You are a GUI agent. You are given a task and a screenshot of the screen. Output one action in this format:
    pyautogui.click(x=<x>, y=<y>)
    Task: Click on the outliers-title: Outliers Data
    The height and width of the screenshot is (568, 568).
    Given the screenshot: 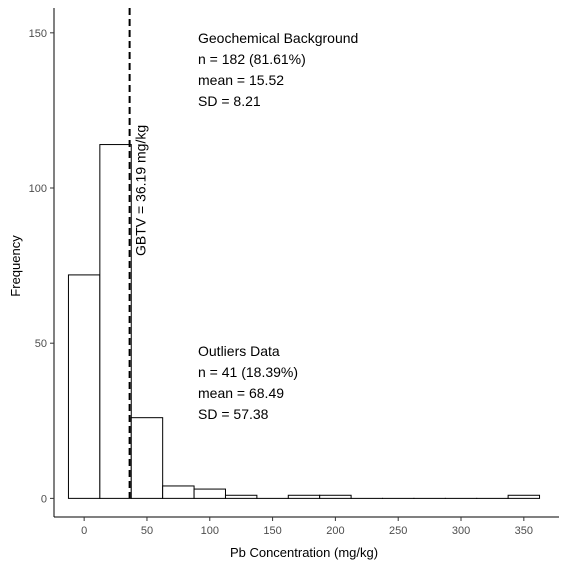 What is the action you would take?
    pyautogui.click(x=239, y=351)
    